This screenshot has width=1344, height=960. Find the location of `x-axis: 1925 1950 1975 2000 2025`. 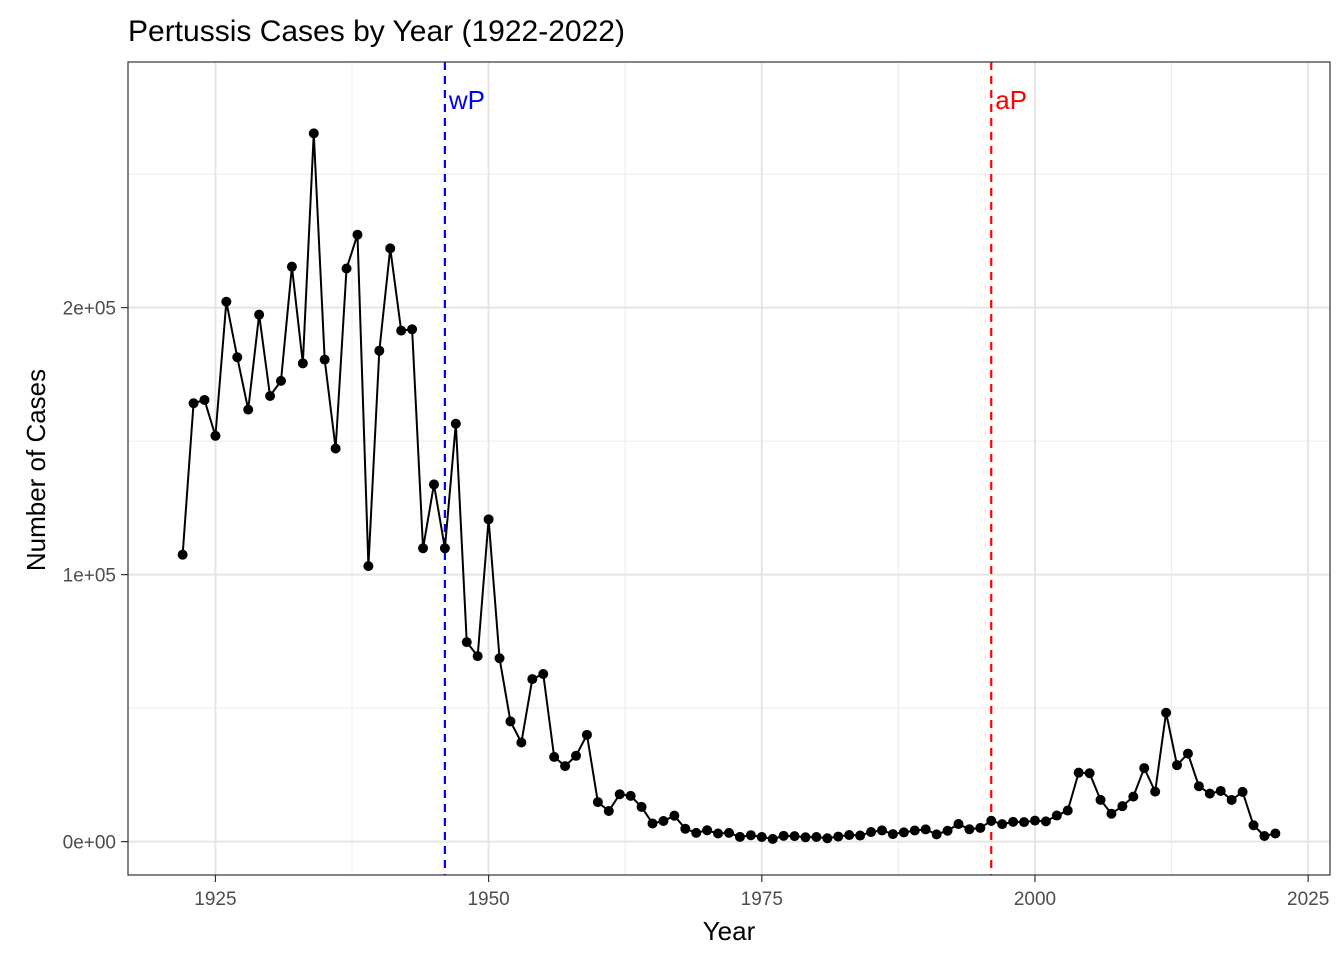

x-axis: 1925 1950 1975 2000 2025 is located at coordinates (761, 892).